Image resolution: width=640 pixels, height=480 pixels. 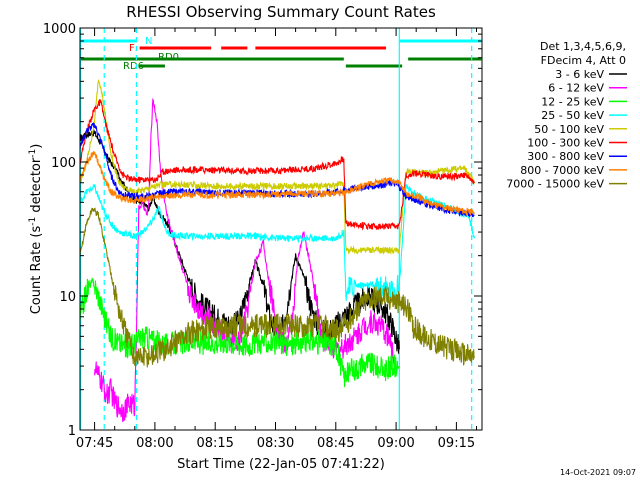 What do you see at coordinates (72, 431) in the screenshot?
I see `y-tick-label: 1` at bounding box center [72, 431].